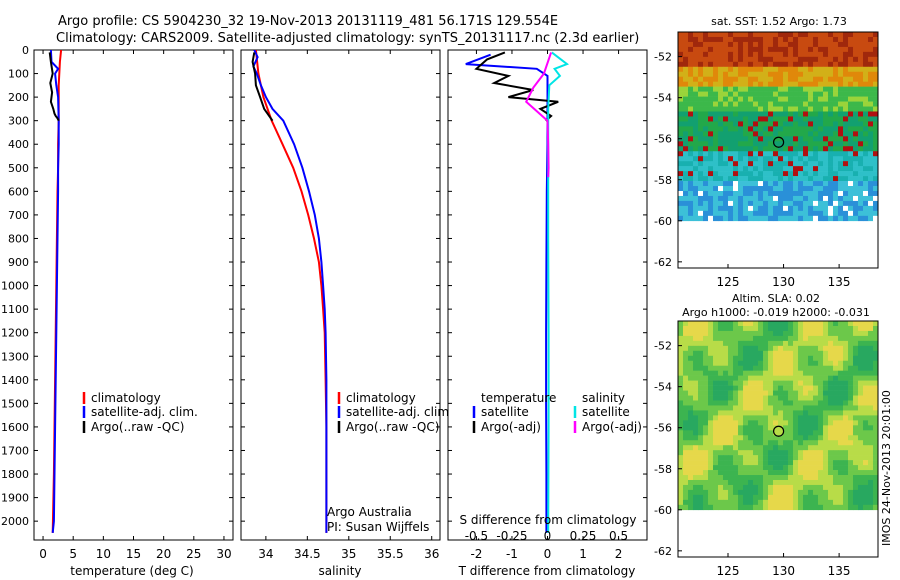  What do you see at coordinates (728, 282) in the screenshot?
I see `map-x-tick-label: 125` at bounding box center [728, 282].